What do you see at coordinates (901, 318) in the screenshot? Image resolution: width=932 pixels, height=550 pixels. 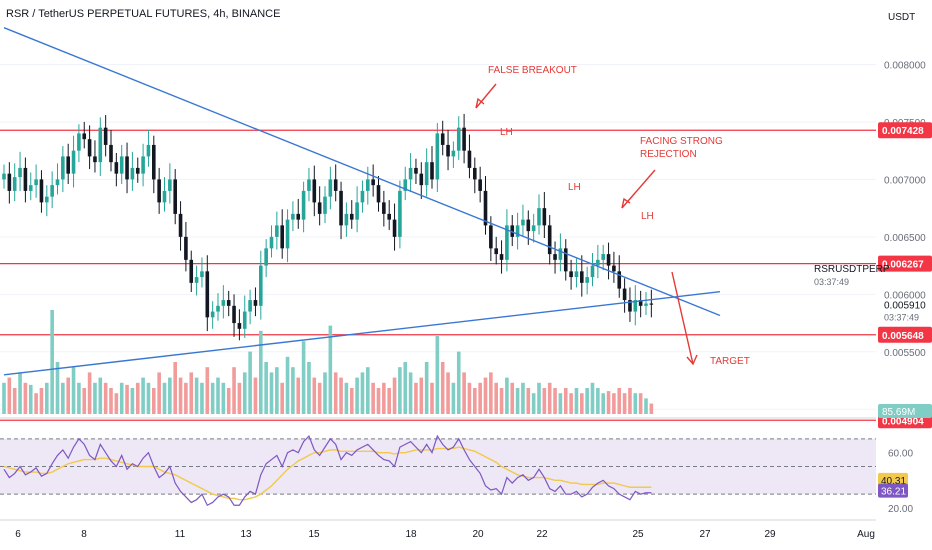 I see `countdown-label: 03:37:49` at bounding box center [901, 318].